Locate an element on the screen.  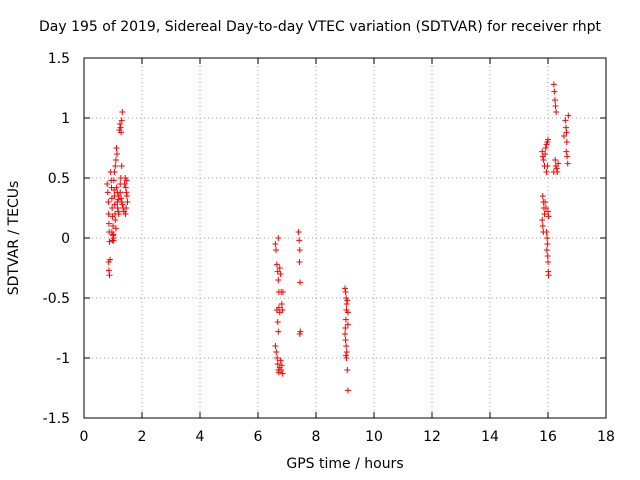
x-axis-label: GPS time / hours is located at coordinates (345, 464).